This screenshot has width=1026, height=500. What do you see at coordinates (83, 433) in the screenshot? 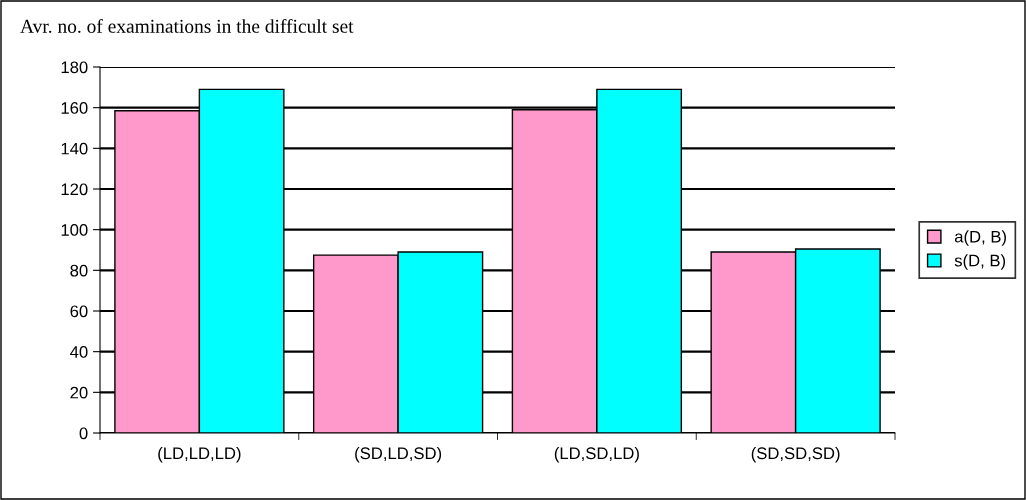
I see `y-tick-label: 0` at bounding box center [83, 433].